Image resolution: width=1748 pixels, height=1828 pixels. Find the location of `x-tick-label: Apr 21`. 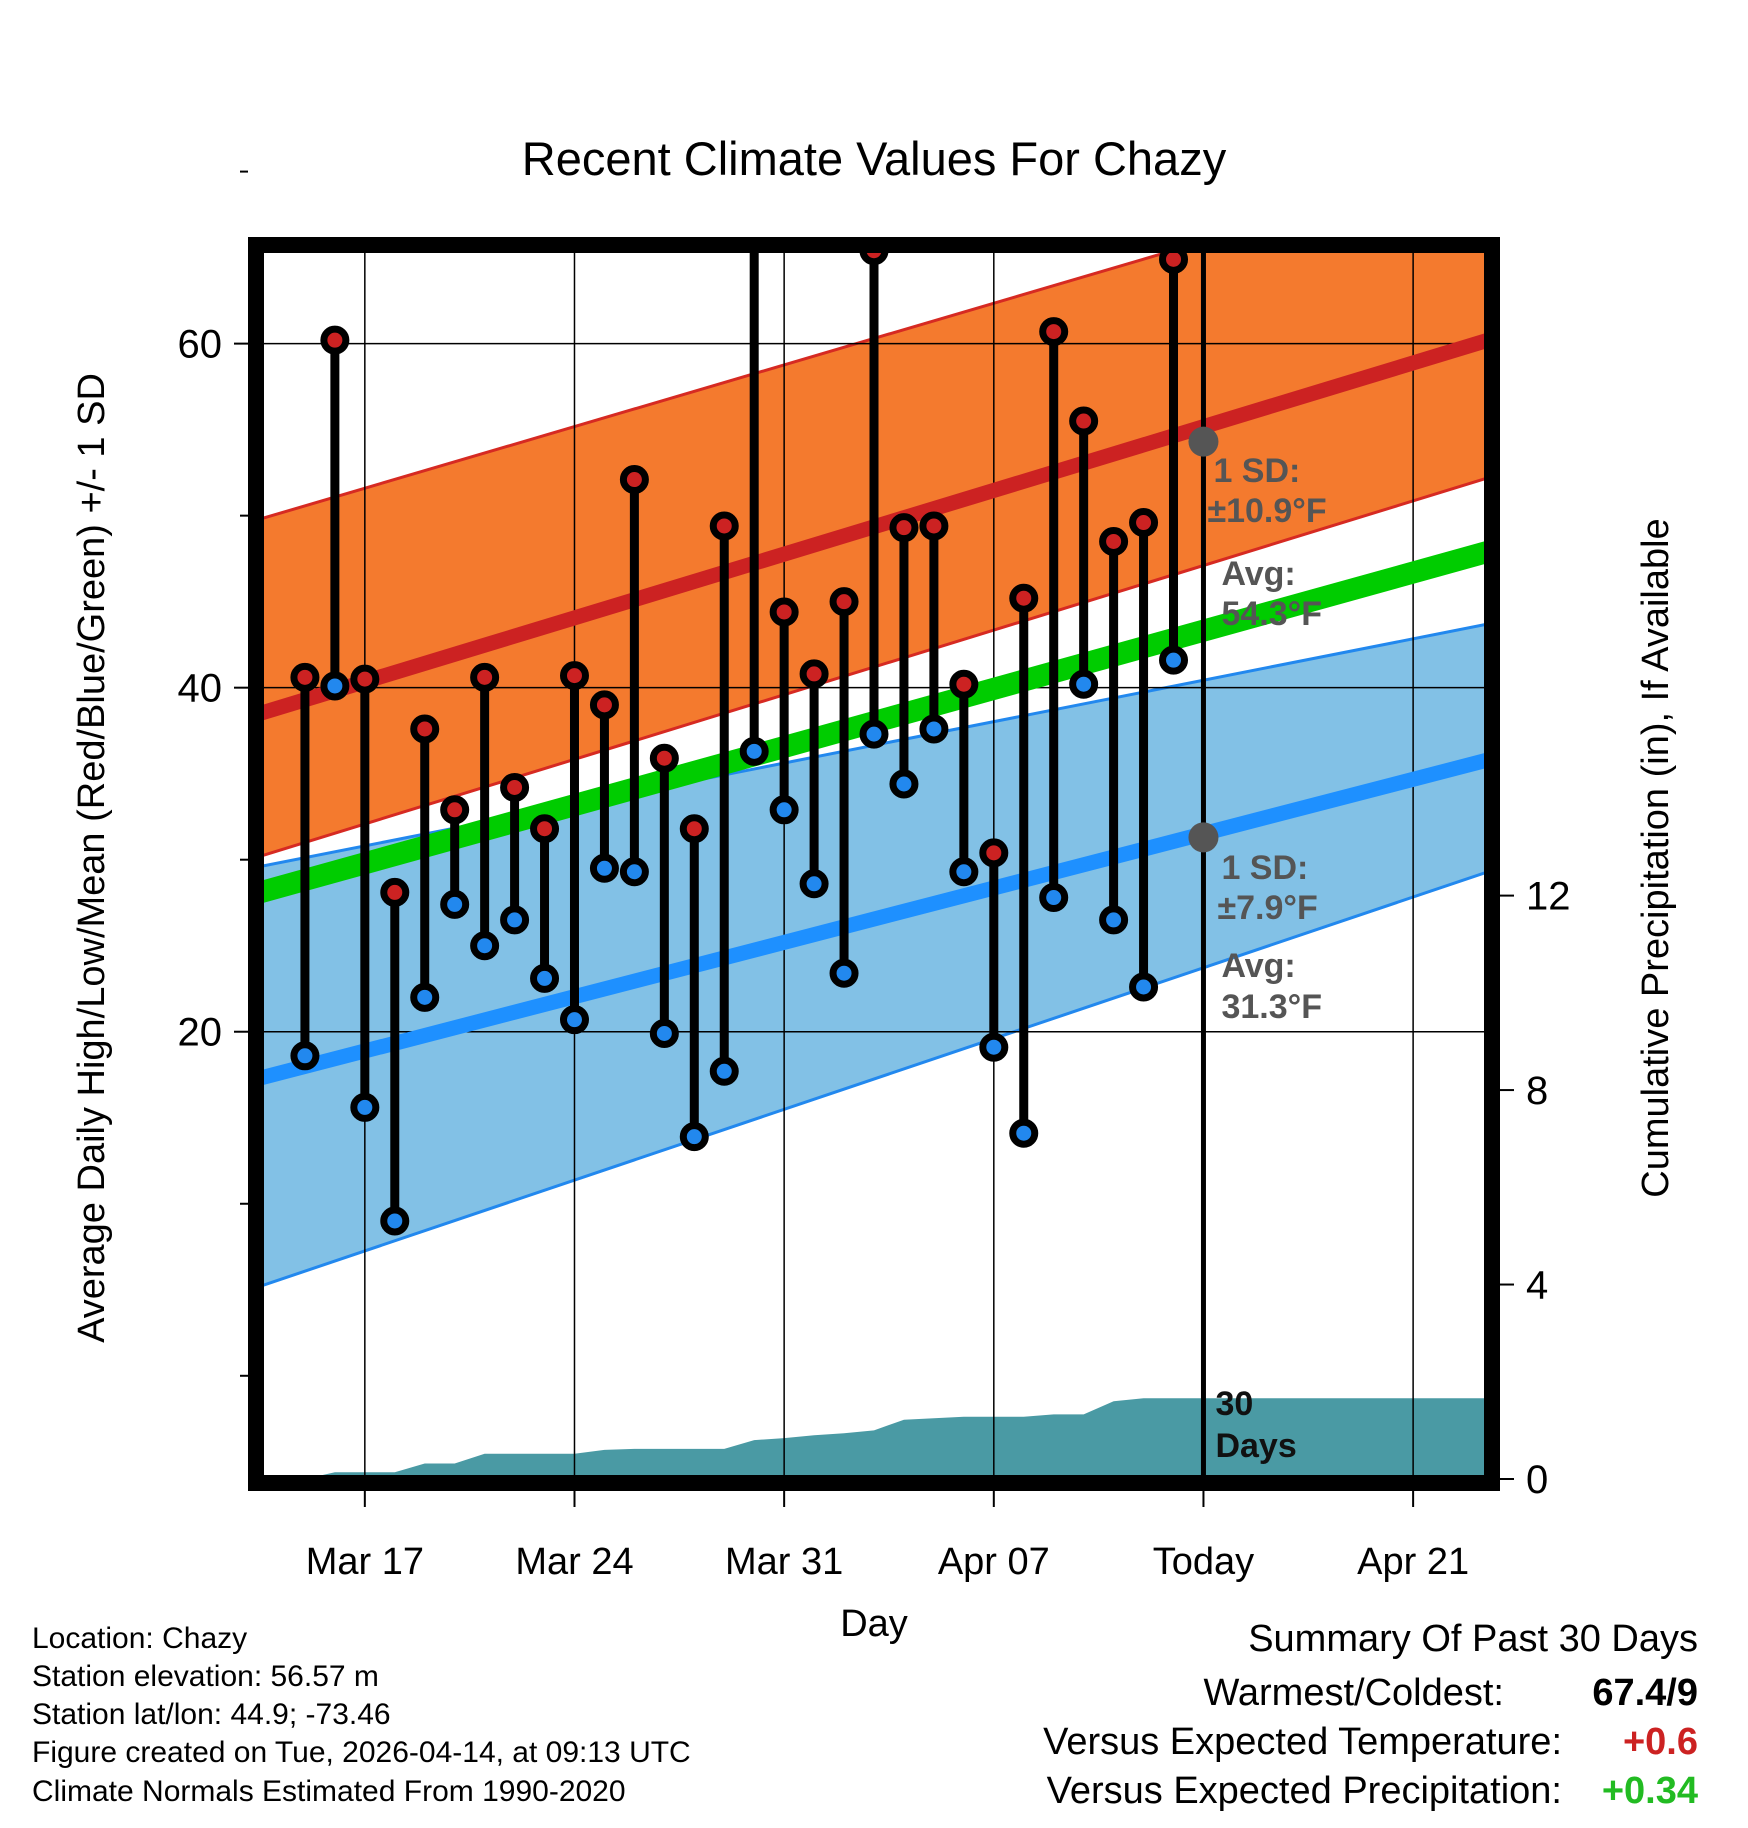

x-tick-label: Apr 21 is located at coordinates (1413, 1562).